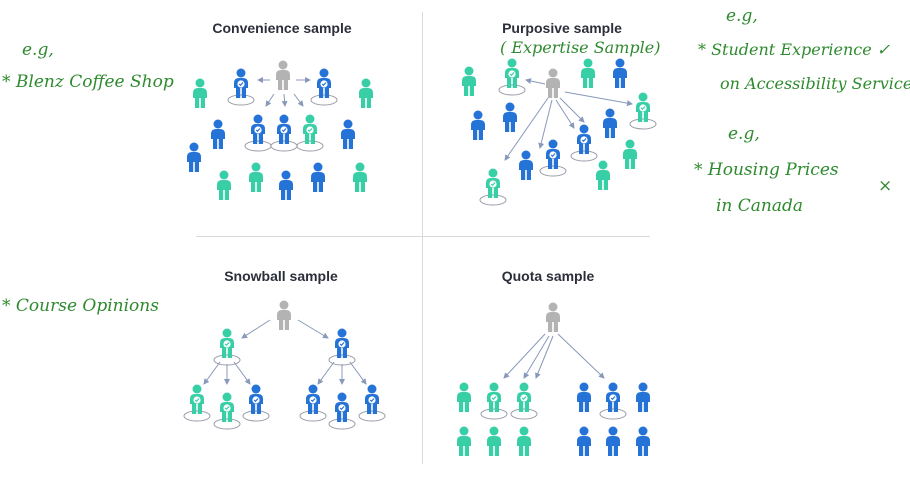 The width and height of the screenshot is (910, 480). I want to click on vertical-divider, so click(422, 238).